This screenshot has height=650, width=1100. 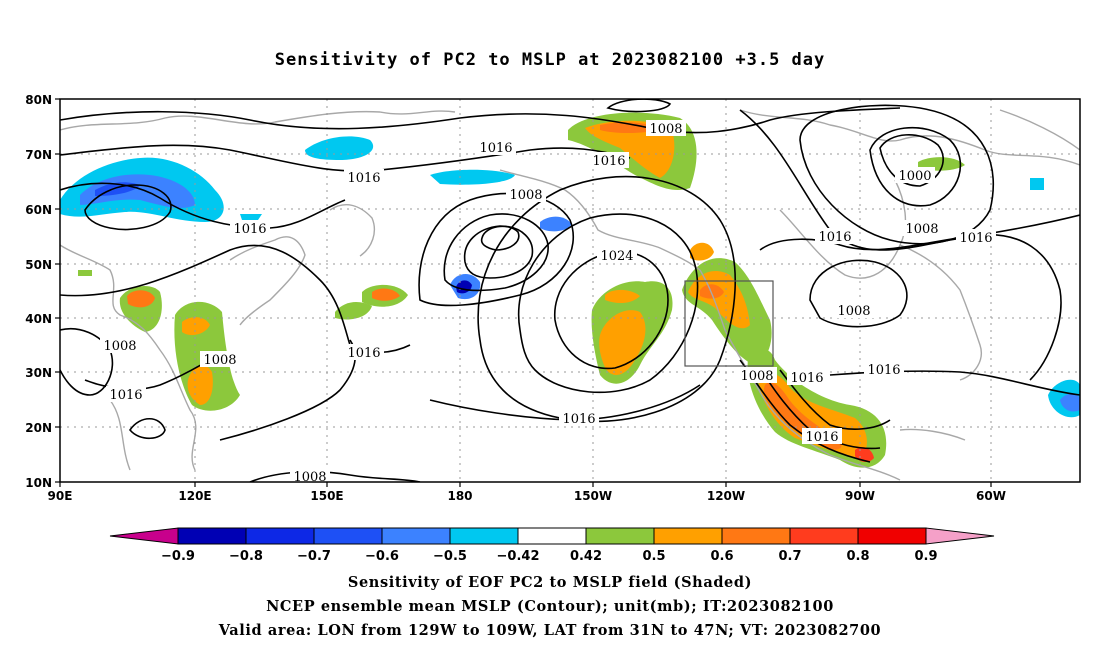 I want to click on contour-arctic-low, so click(x=639, y=106).